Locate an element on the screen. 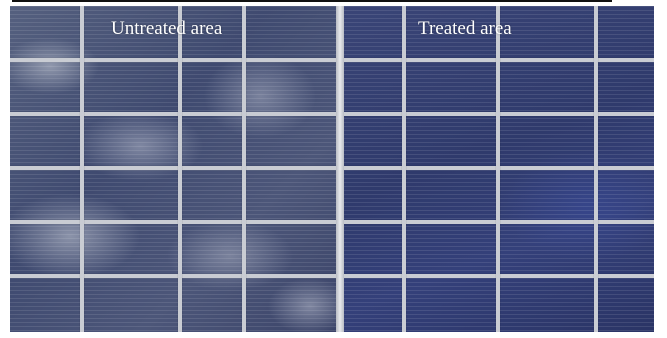 Image resolution: width=667 pixels, height=338 pixels. treated-area-label: Treated area is located at coordinates (465, 28).